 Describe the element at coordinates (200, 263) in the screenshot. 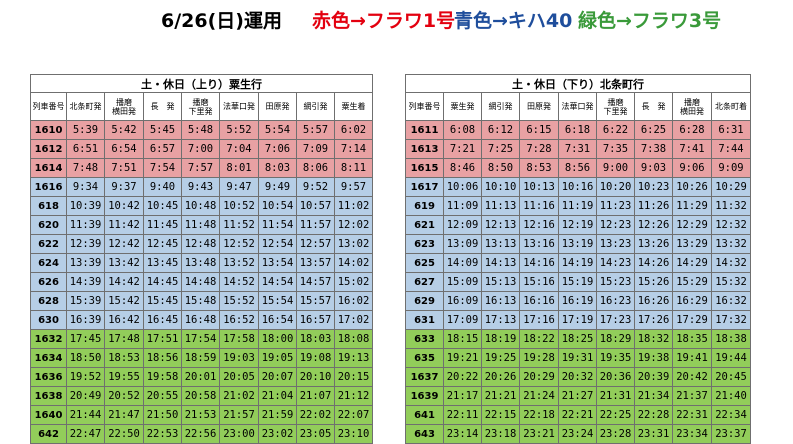

I see `time-cell: 13:48` at that location.